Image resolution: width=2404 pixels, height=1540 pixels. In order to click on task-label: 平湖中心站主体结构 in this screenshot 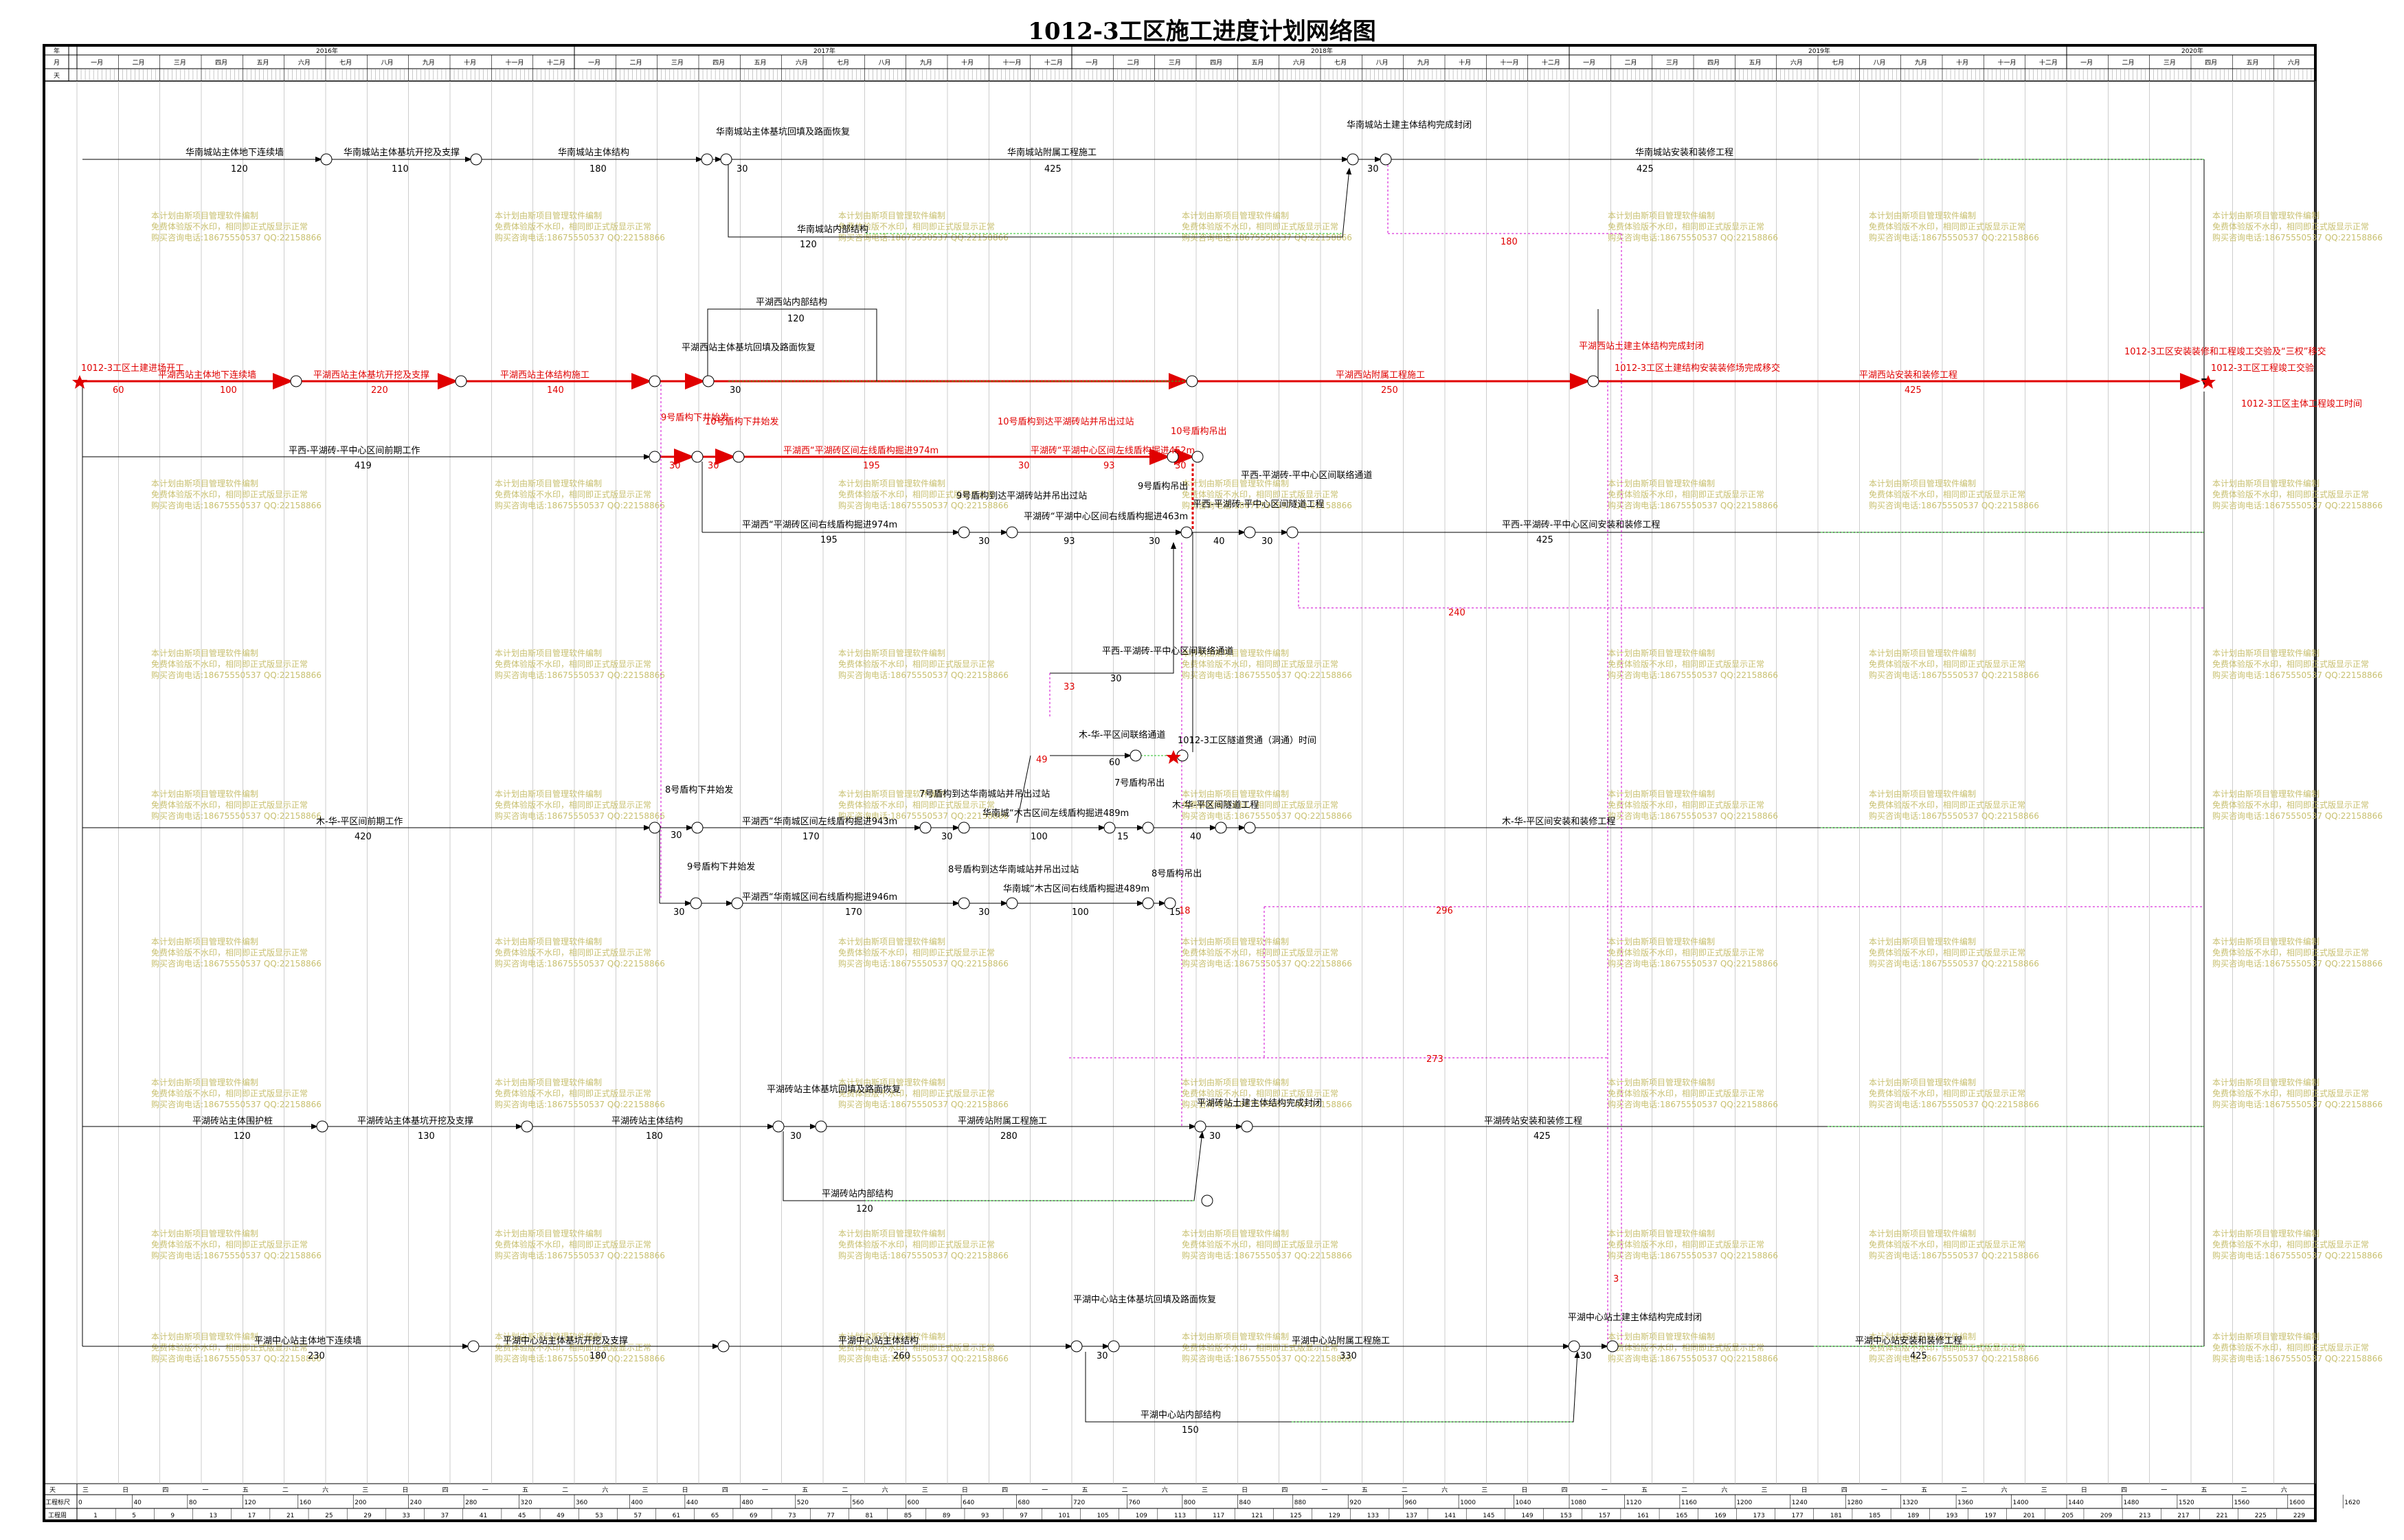, I will do `click(878, 1341)`.